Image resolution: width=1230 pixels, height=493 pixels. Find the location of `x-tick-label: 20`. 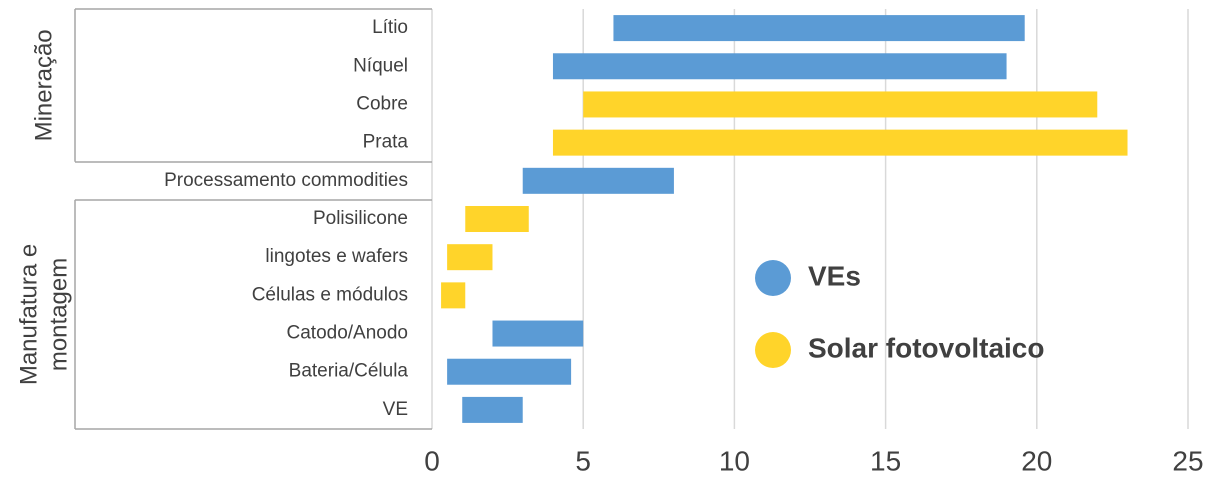

x-tick-label: 20 is located at coordinates (1036, 460).